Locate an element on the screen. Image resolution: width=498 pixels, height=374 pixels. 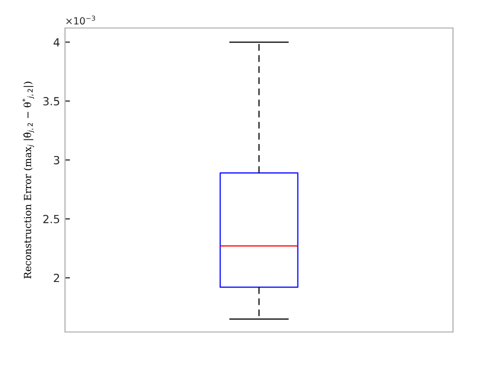
y-tick-label: 2.5 is located at coordinates (51, 219).